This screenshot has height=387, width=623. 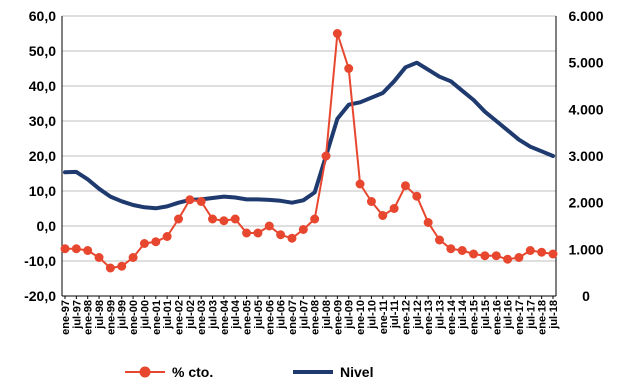 What do you see at coordinates (350, 315) in the screenshot?
I see `x-tick-label: jul-09` at bounding box center [350, 315].